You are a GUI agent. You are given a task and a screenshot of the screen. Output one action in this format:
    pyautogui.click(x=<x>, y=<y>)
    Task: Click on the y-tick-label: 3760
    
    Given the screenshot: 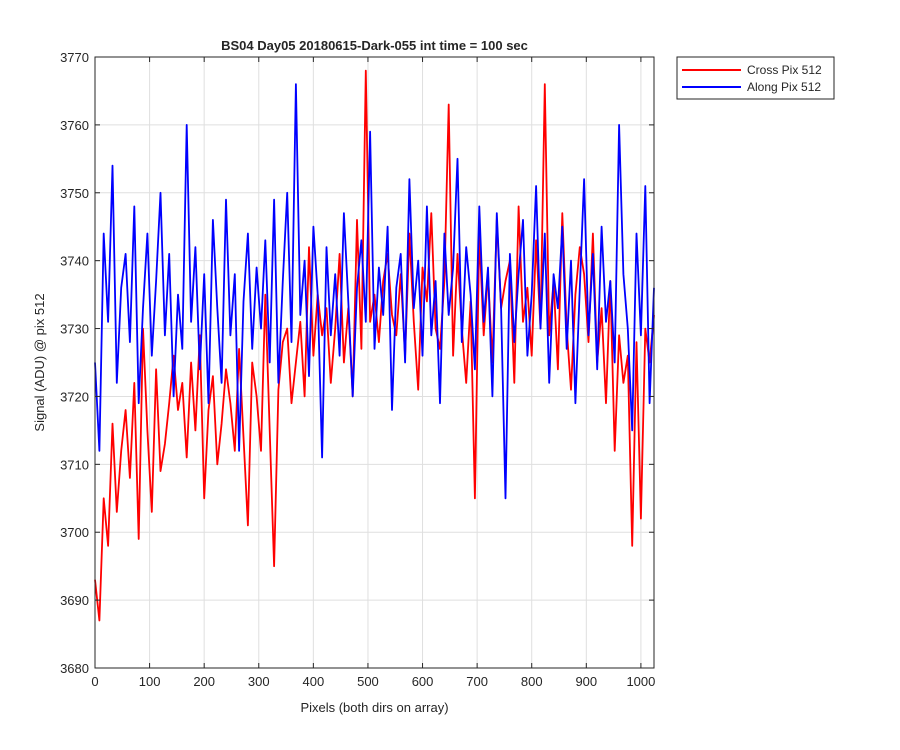 What is the action you would take?
    pyautogui.click(x=74, y=125)
    